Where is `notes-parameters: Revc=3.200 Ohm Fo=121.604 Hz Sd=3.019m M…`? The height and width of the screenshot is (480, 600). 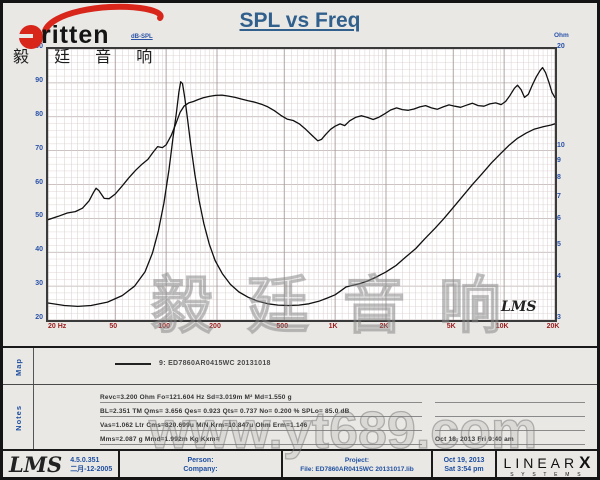
notes-parameters: Revc=3.200 Ohm Fo=121.604 Hz Sd=3.019m M… is located at coordinates (261, 417).